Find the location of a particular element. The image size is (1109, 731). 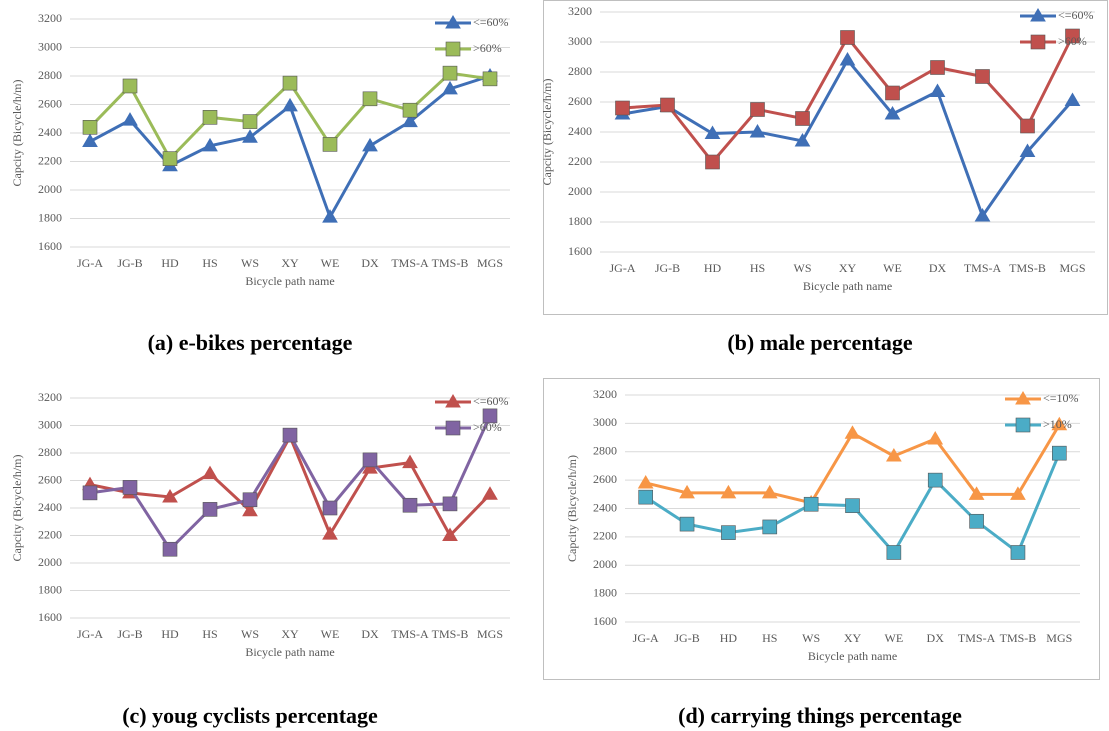

x-tick-label: WS is located at coordinates (250, 634).